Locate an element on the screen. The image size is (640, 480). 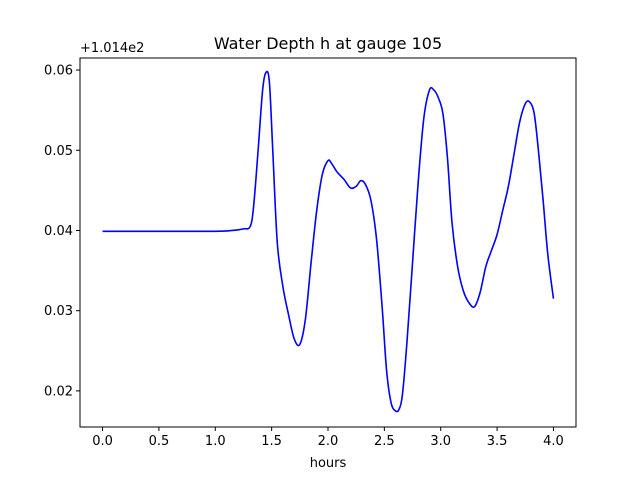
x-axis-label: hours is located at coordinates (328, 463).